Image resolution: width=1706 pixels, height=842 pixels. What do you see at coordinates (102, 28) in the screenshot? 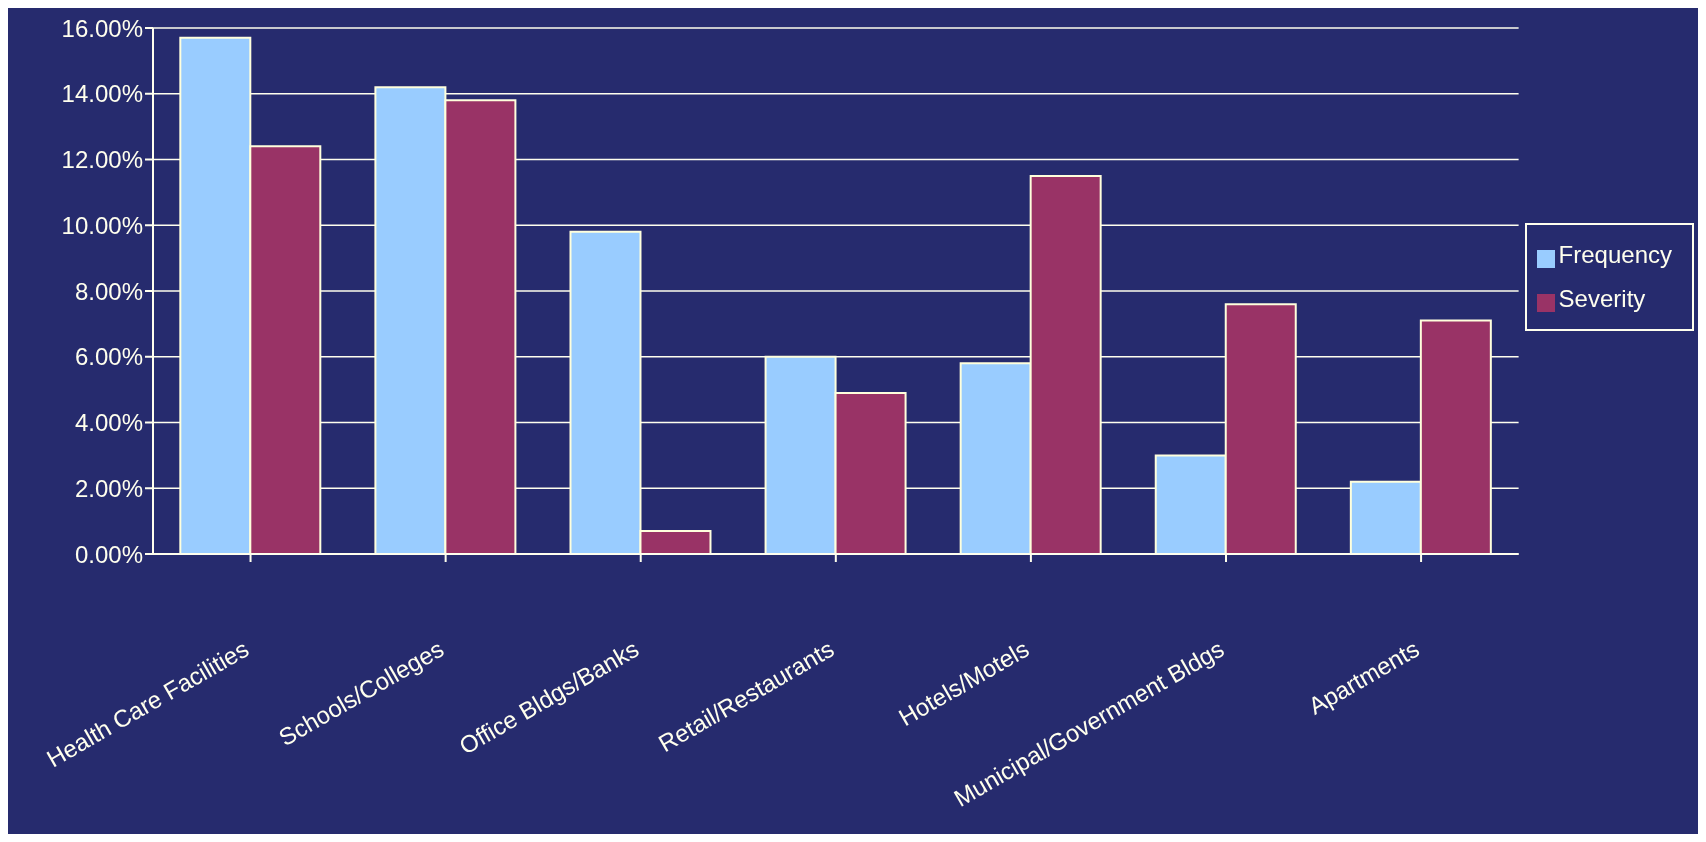
I see `y-tick-label: 16.00%` at bounding box center [102, 28].